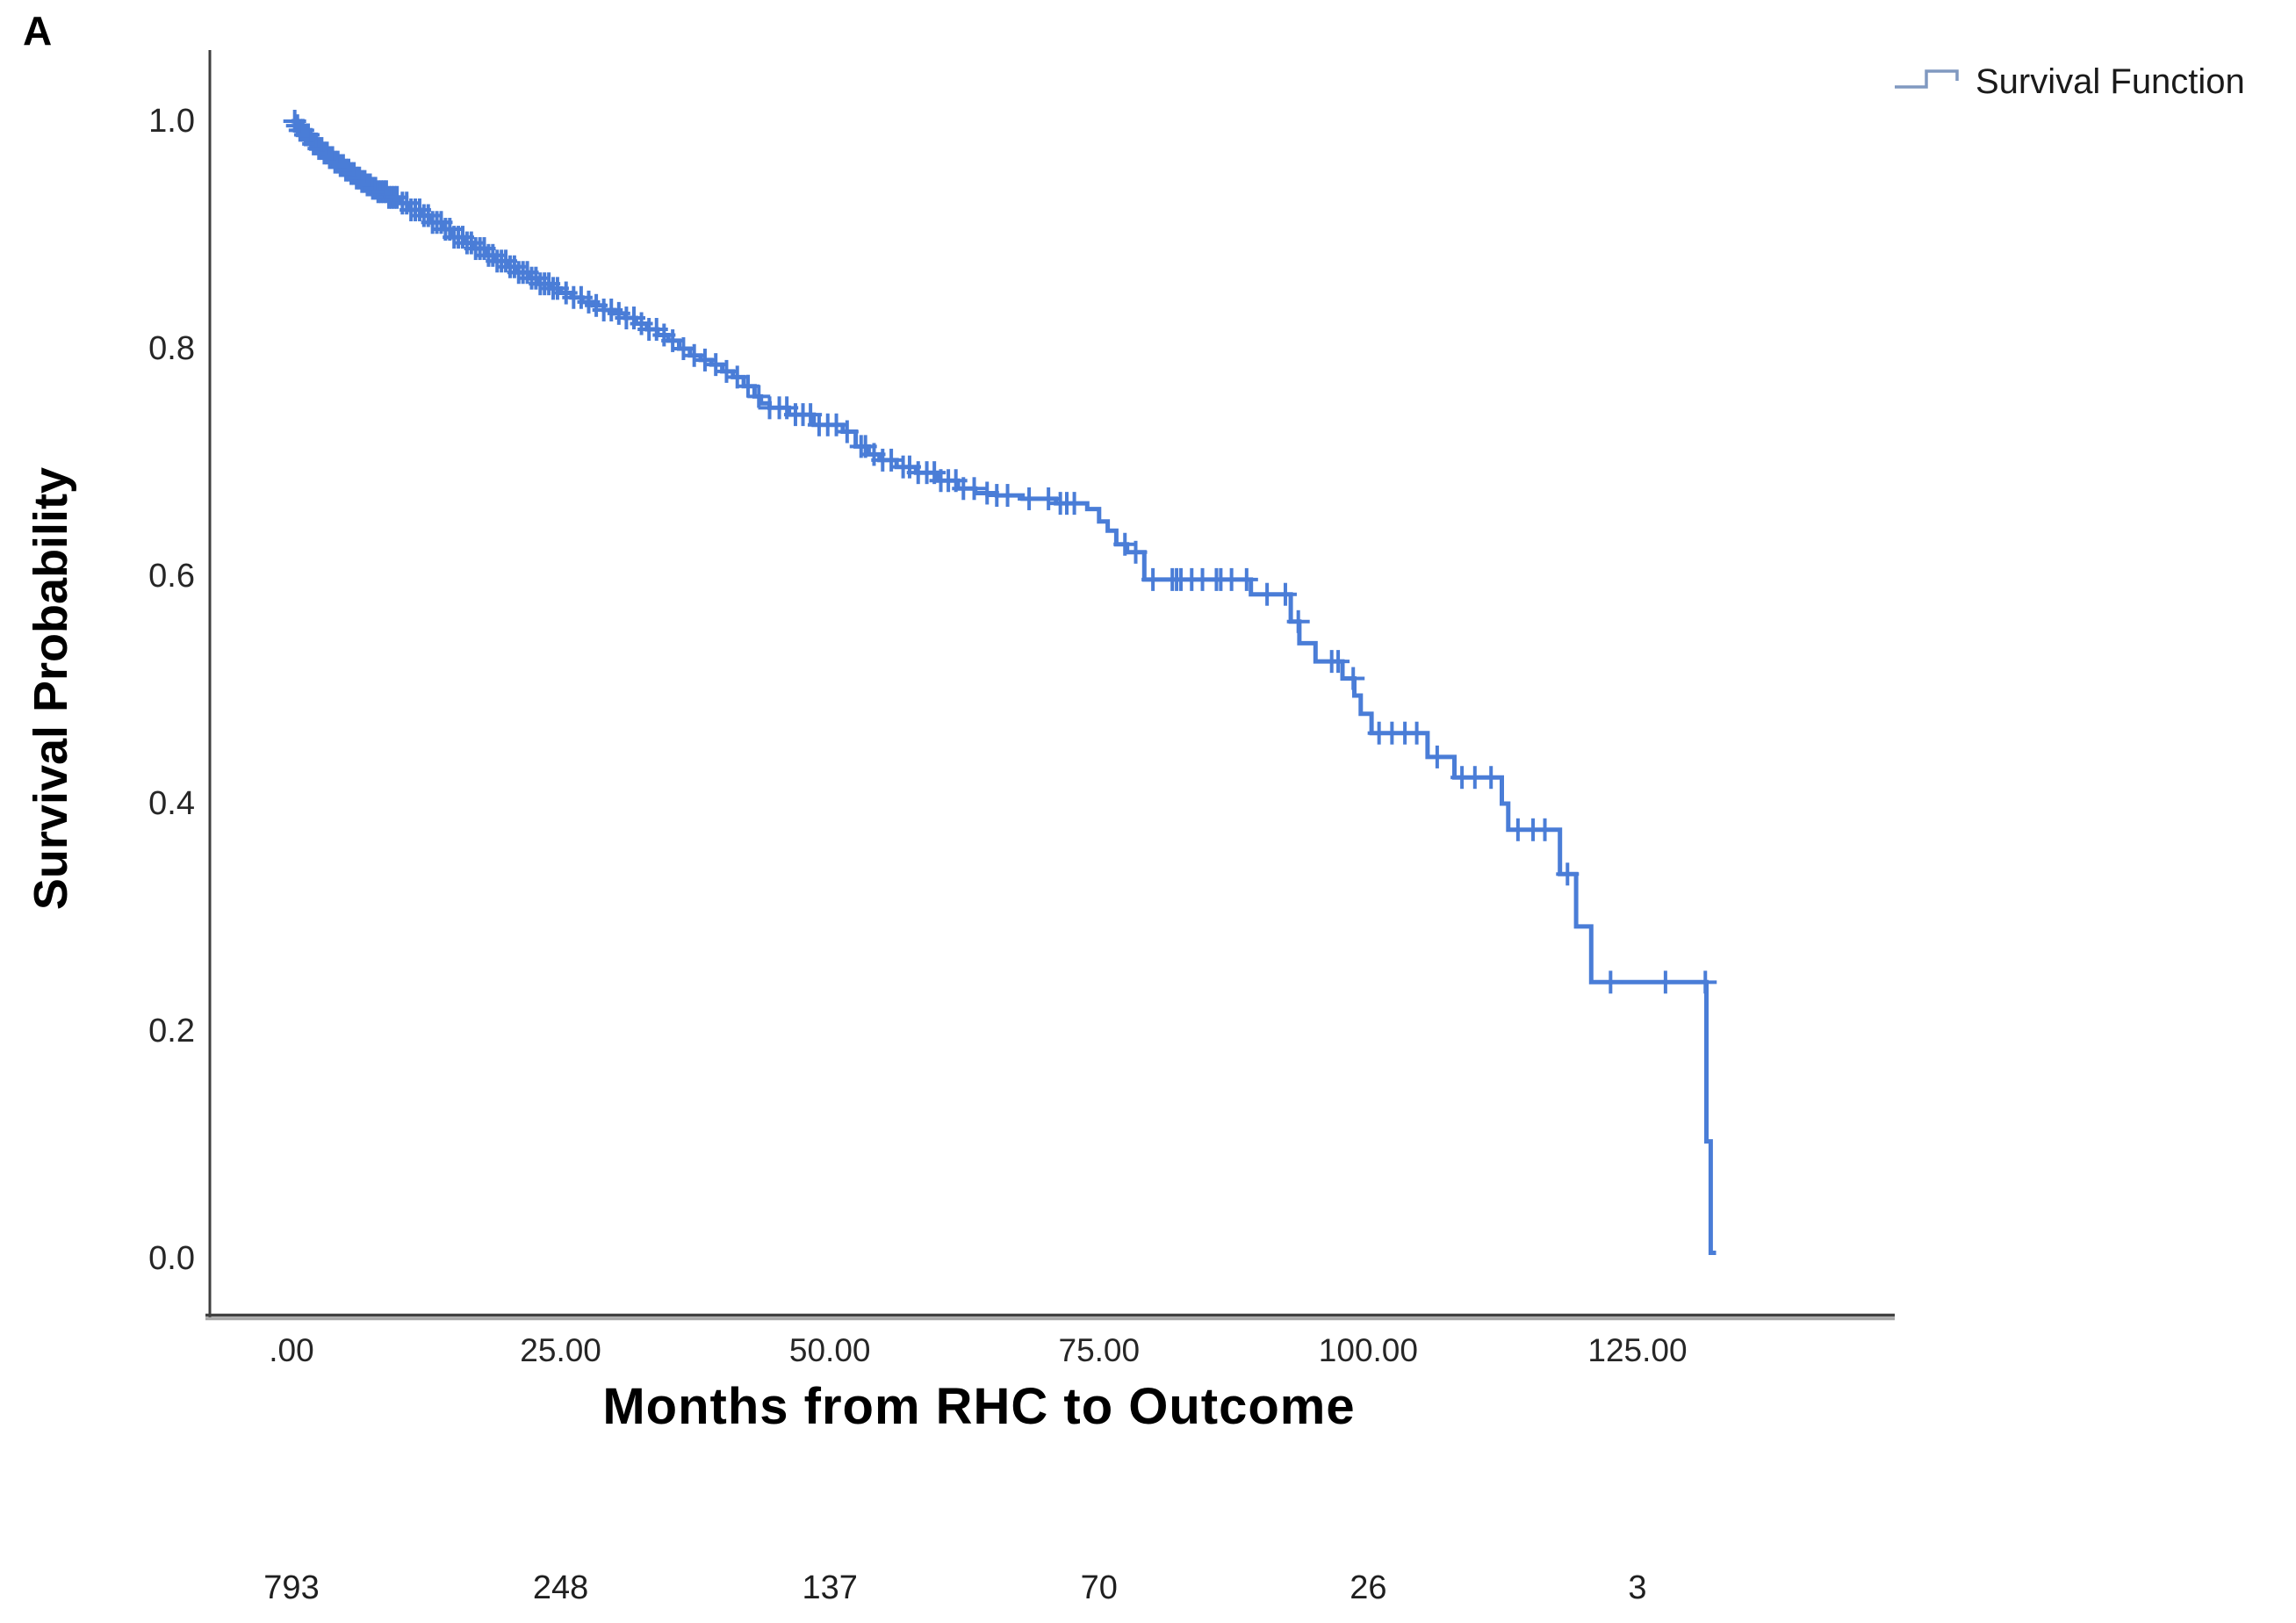  I want to click on number-at-risk: 70, so click(1099, 1587).